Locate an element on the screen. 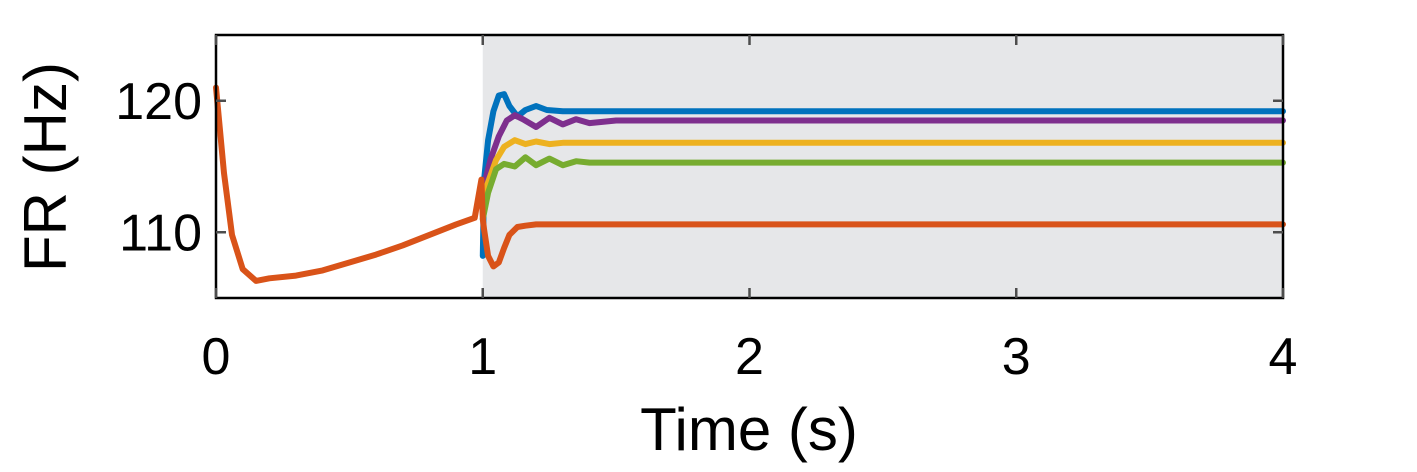 This screenshot has height=472, width=1417. x-tick-label: 3 is located at coordinates (1016, 357).